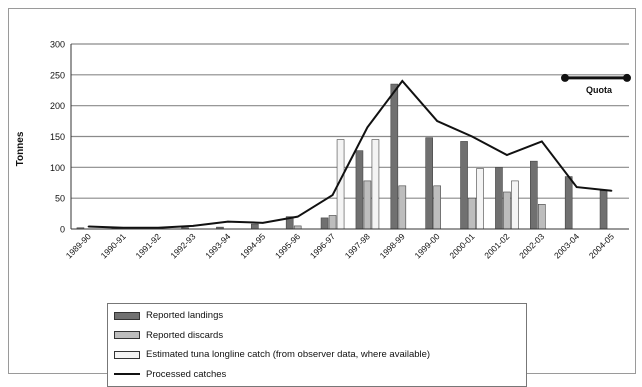 The height and width of the screenshot is (387, 642). What do you see at coordinates (20, 148) in the screenshot?
I see `y-axis-label: Tonnes` at bounding box center [20, 148].